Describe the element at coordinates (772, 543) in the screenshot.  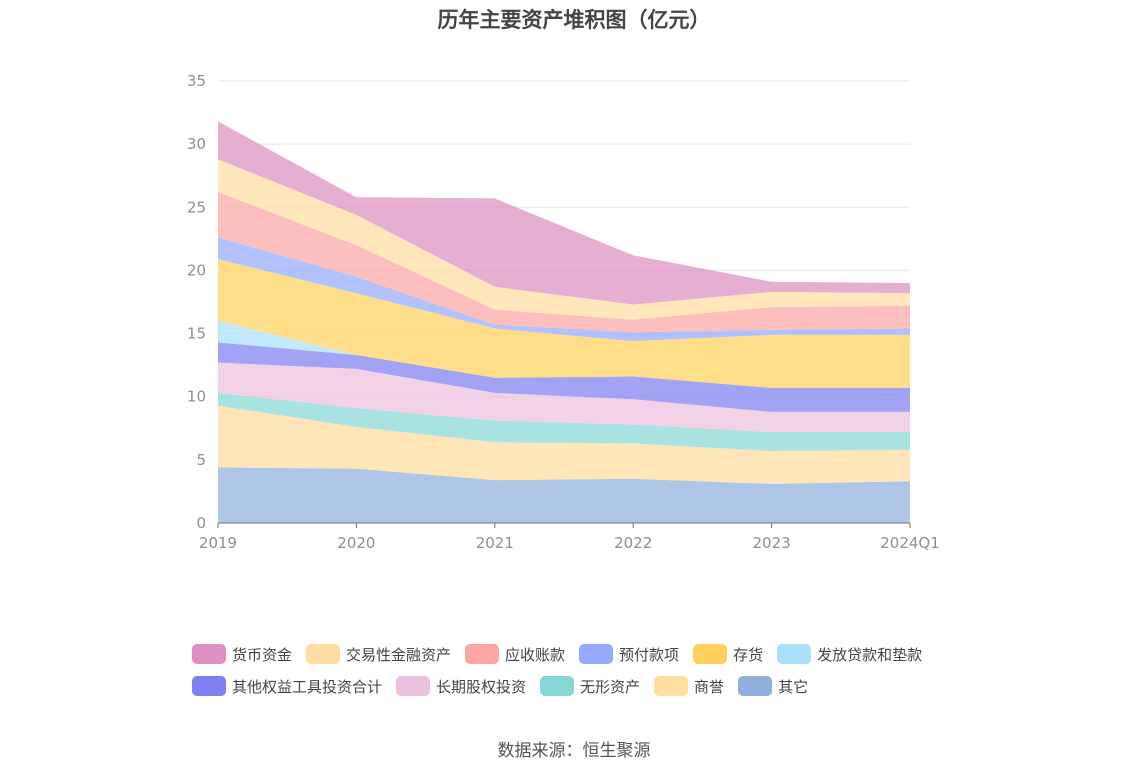
I see `x-tick-label: 2023` at that location.